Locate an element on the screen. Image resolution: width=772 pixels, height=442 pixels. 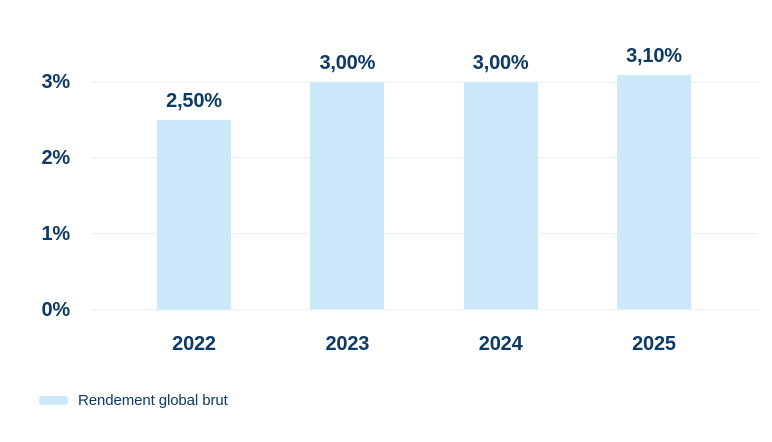
bar-2022 is located at coordinates (194, 215).